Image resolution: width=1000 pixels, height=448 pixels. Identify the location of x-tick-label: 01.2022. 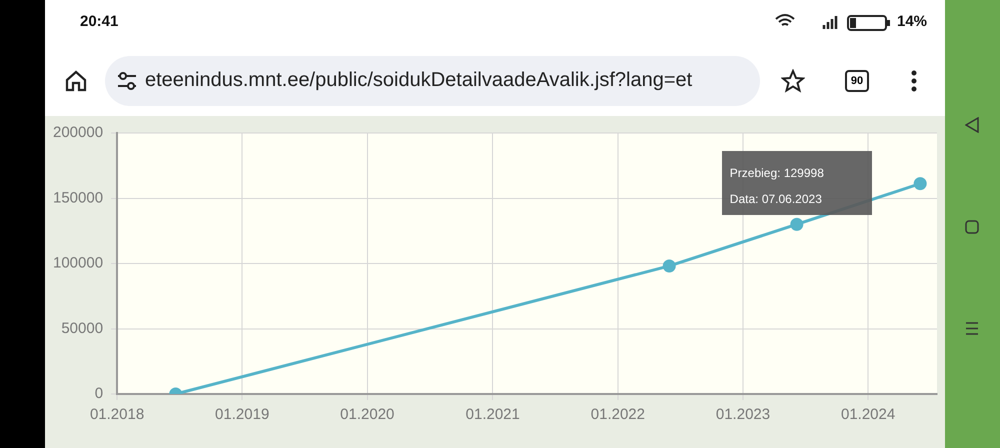
(617, 415).